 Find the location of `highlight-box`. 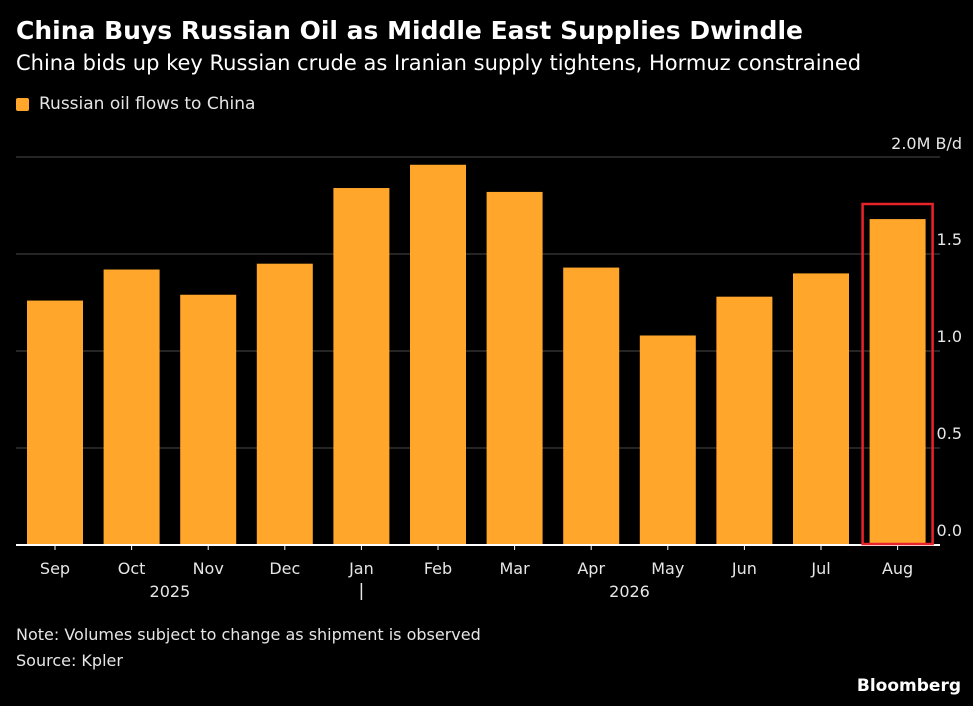

highlight-box is located at coordinates (897, 374).